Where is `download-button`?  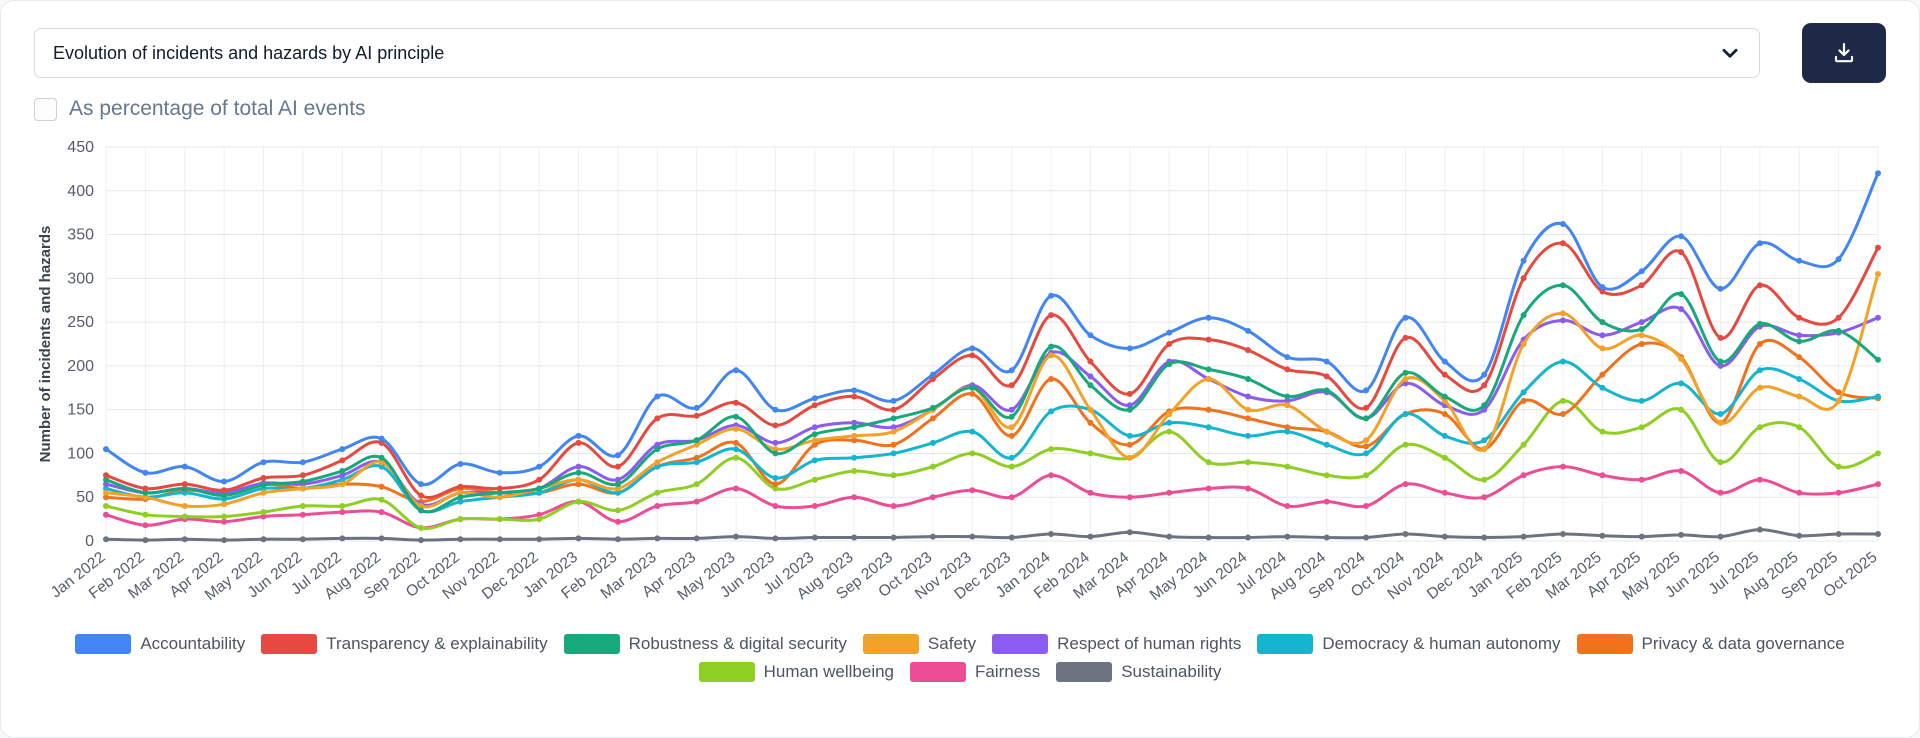 download-button is located at coordinates (1844, 53).